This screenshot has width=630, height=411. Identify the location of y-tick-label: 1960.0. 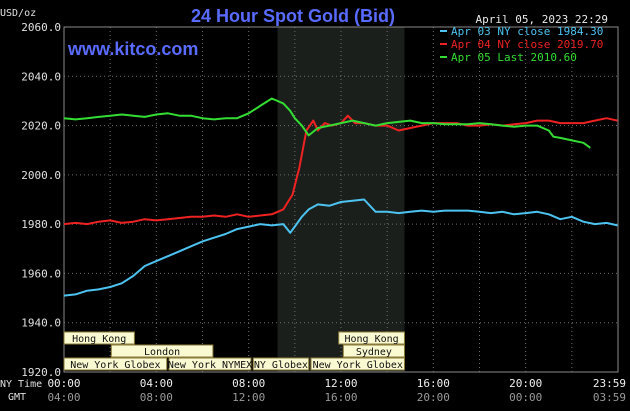
(41, 273).